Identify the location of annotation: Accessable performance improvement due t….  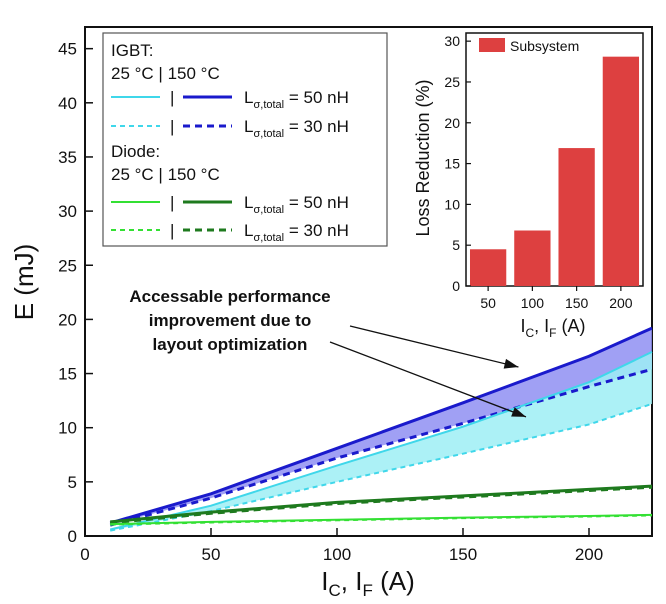
(328, 352).